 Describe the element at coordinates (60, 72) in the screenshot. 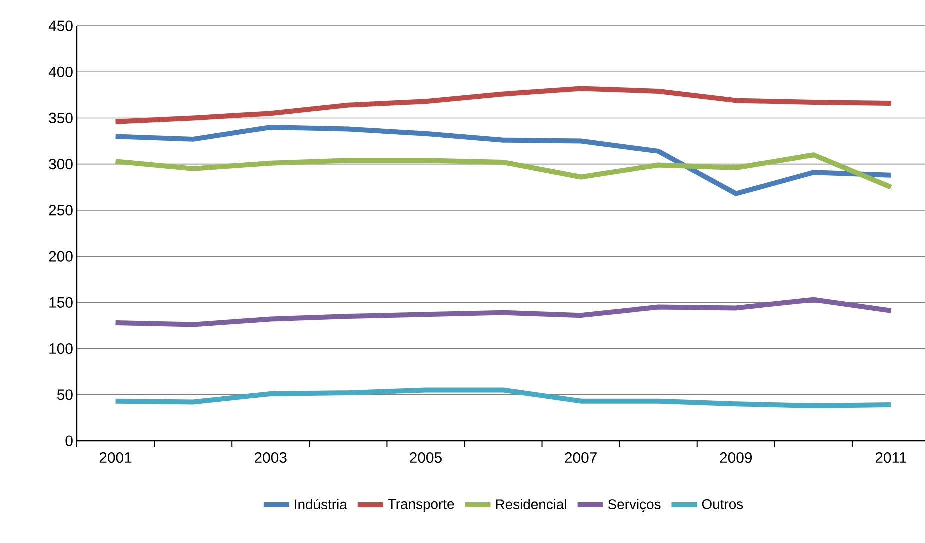

I see `y-tick-label: 400` at that location.